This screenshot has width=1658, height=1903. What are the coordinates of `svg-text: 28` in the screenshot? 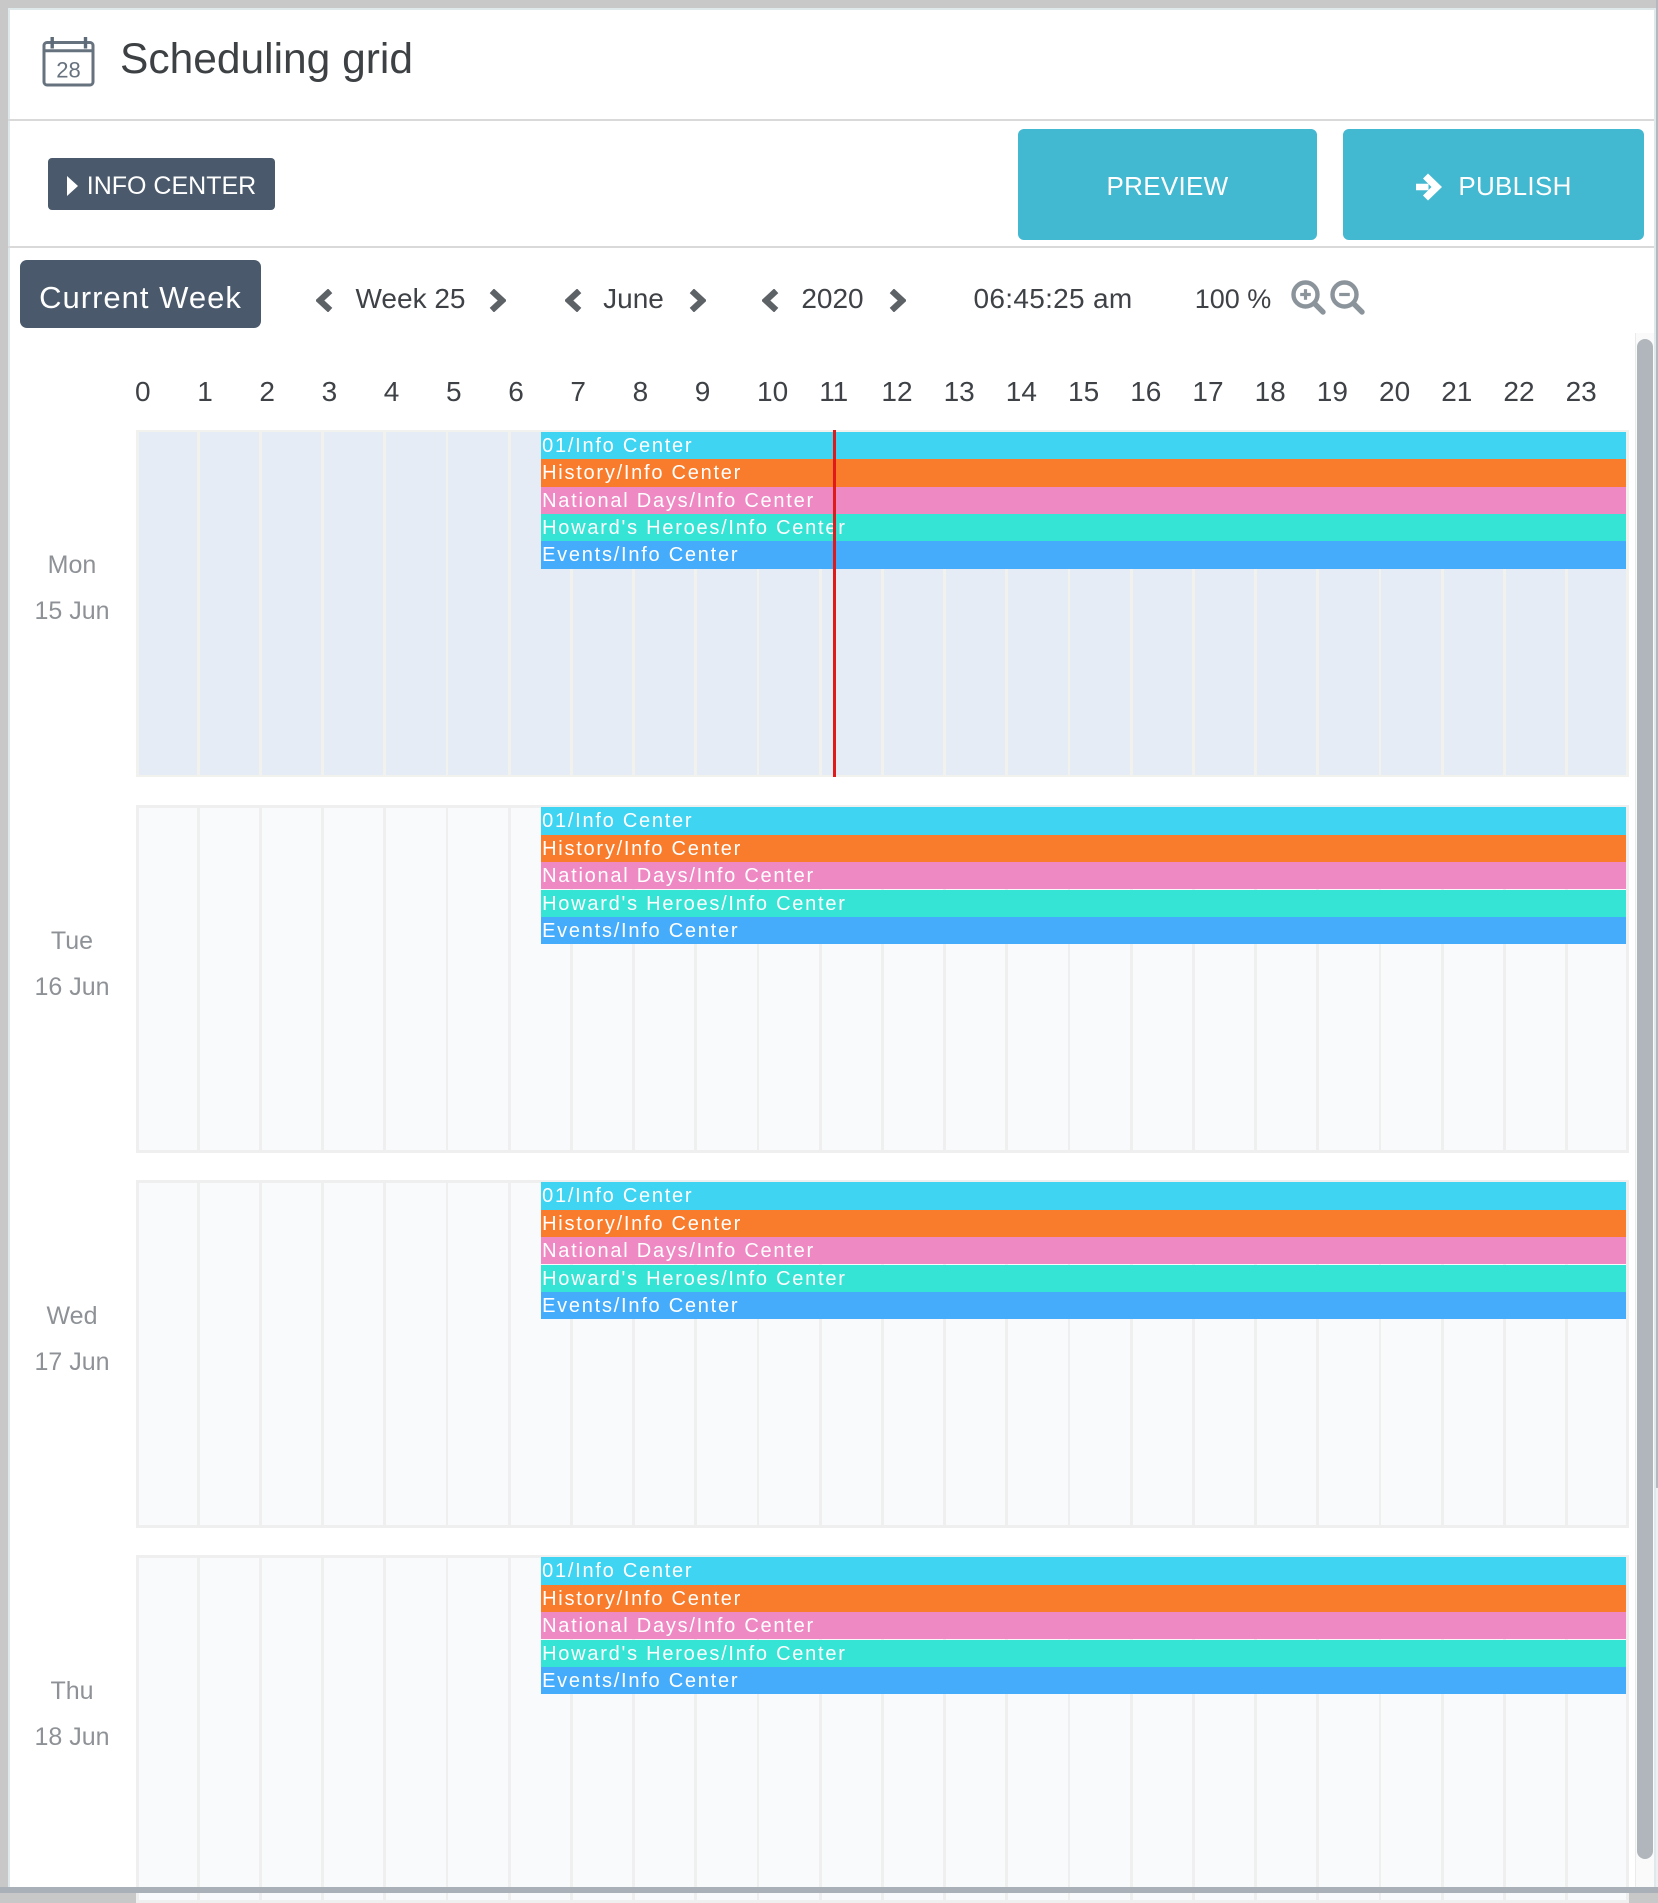 It's located at (68, 70).